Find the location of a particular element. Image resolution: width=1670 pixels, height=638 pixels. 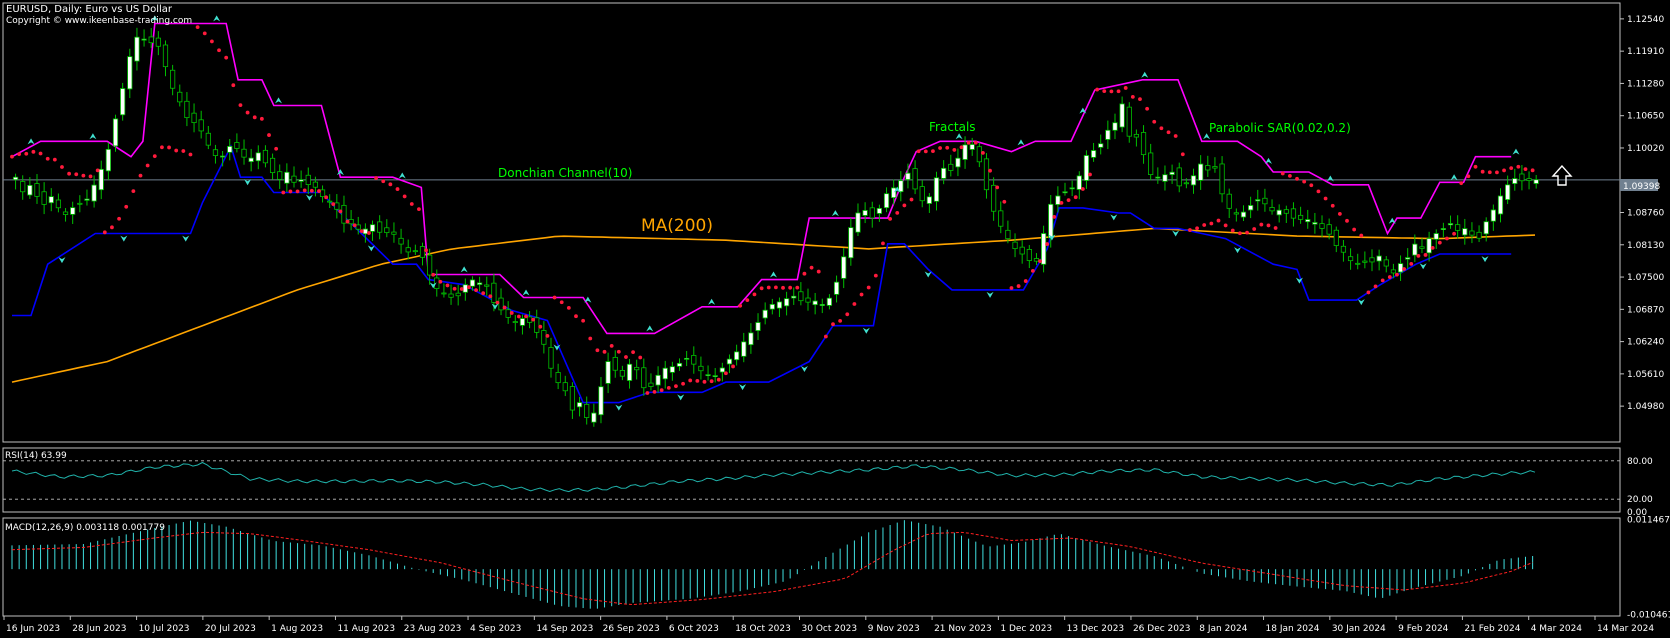

fractal-down-icon is located at coordinates (1238, 250).